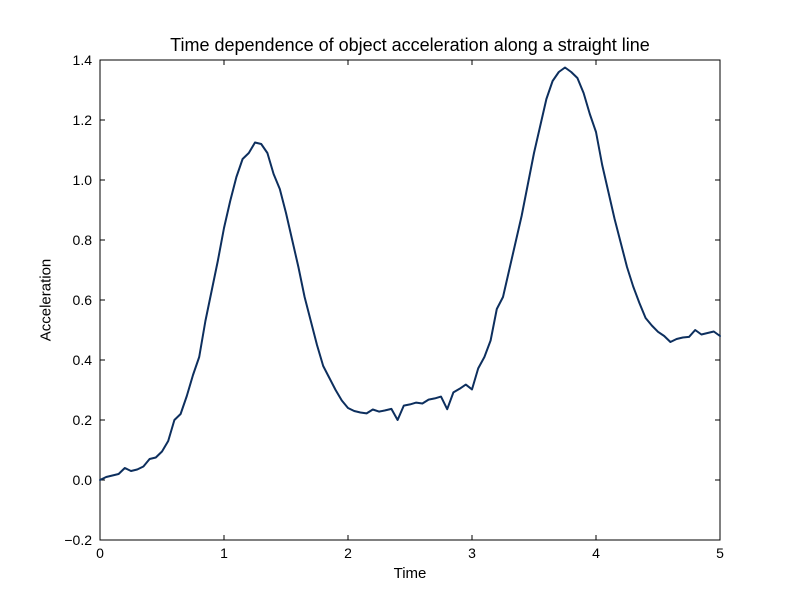 The width and height of the screenshot is (800, 600). I want to click on y-axis-label: Acceleration, so click(46, 300).